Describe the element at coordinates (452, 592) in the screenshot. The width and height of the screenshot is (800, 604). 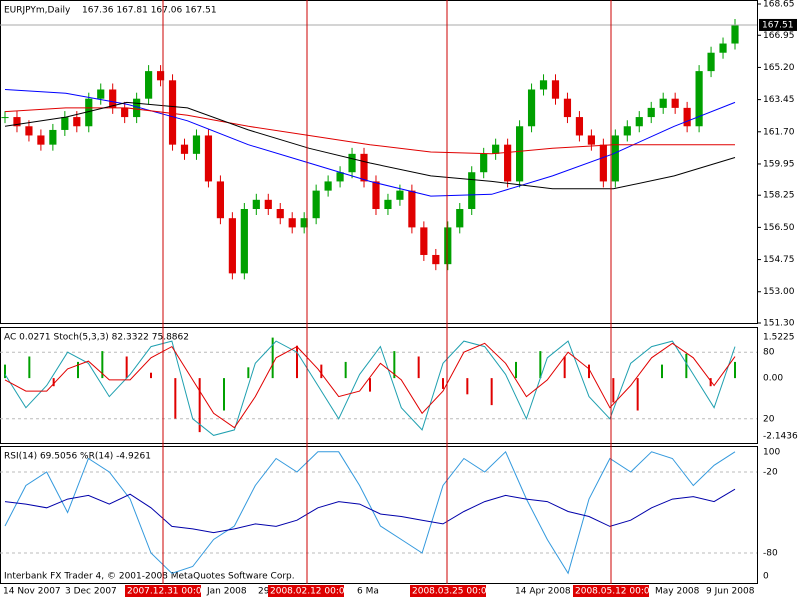
I see `highlighted-date: 2008.03.25 00:00` at that location.